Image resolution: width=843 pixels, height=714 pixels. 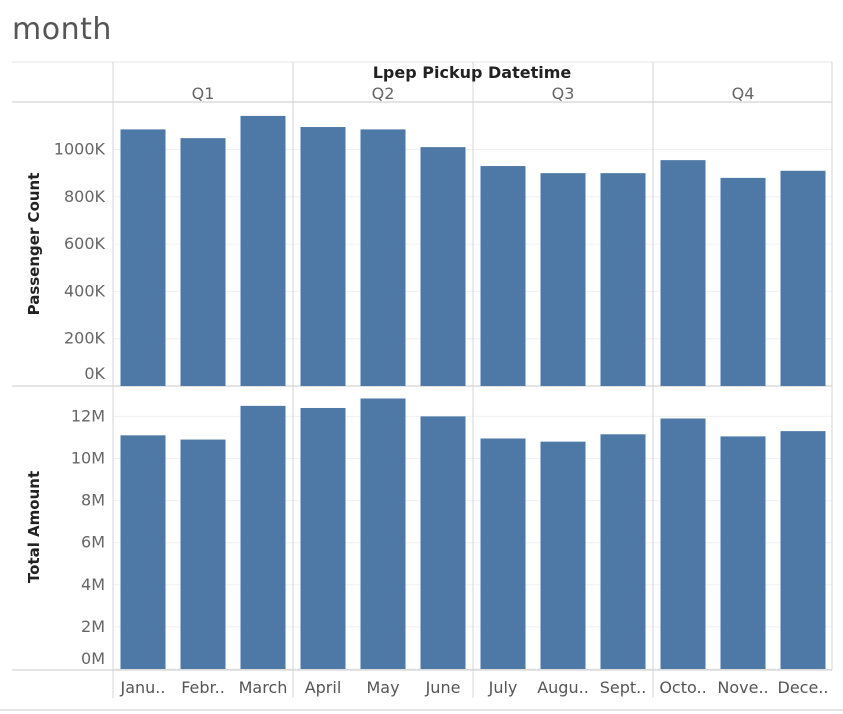 What do you see at coordinates (803, 687) in the screenshot?
I see `x-tick-label: Dece..` at bounding box center [803, 687].